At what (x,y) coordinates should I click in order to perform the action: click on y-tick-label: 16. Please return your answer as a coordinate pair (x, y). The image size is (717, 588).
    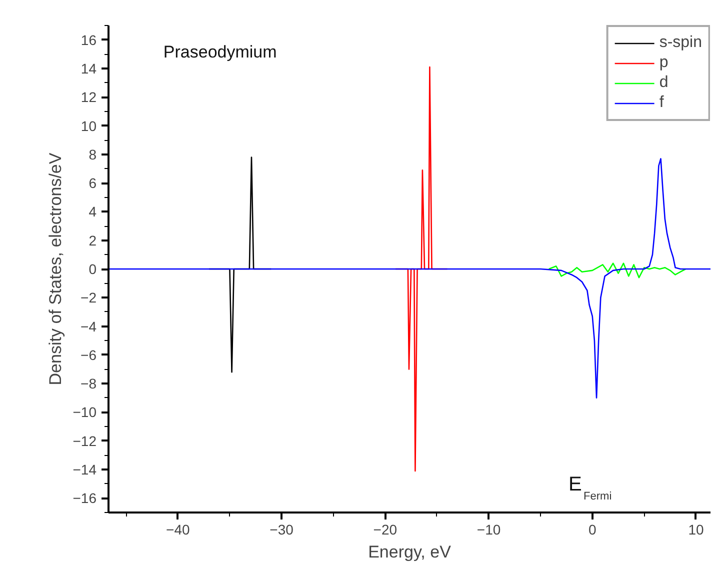
    Looking at the image, I should click on (88, 40).